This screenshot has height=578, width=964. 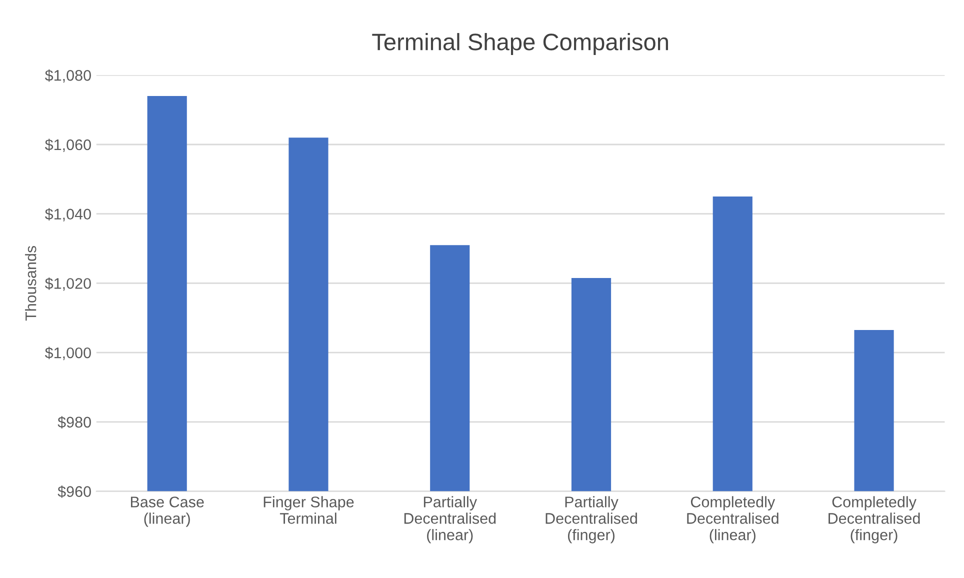 I want to click on x-tick-label: Completedly Decentralised (finger), so click(x=874, y=520).